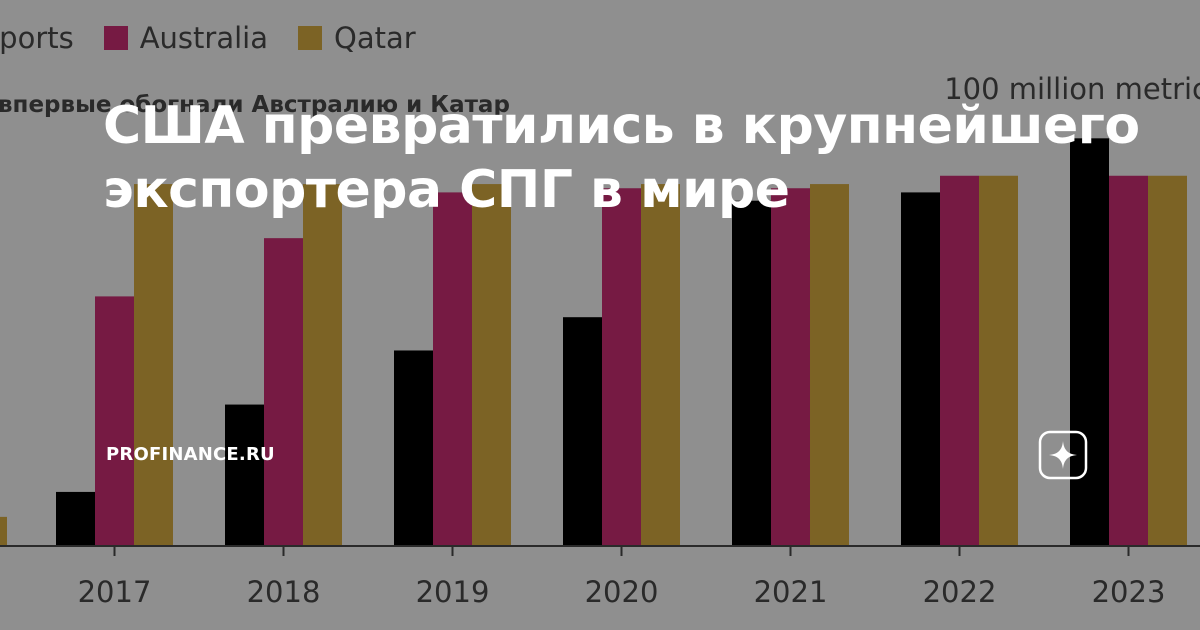 The height and width of the screenshot is (630, 1200). I want to click on zen-star-icon, so click(1063, 455).